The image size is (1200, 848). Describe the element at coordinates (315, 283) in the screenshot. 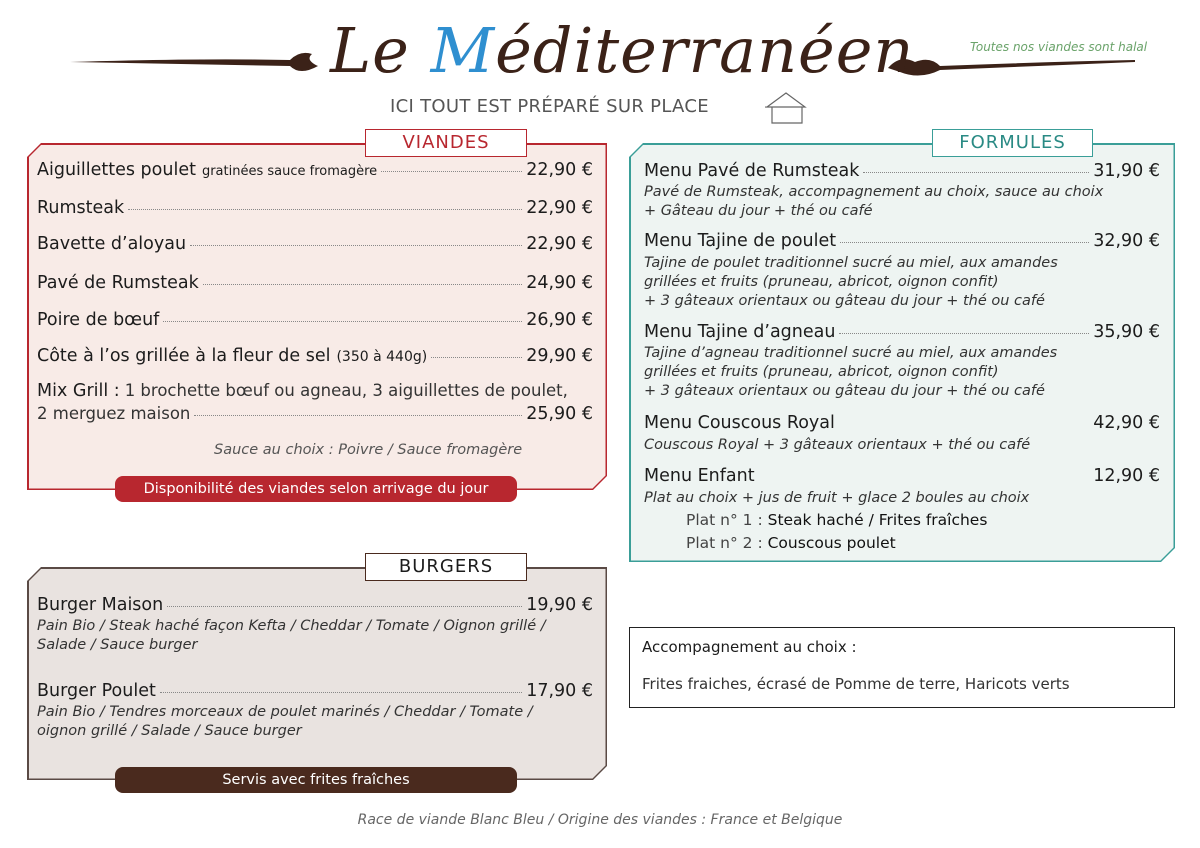

I see `menu-item: Pavé de Rumsteak 24,90 €` at that location.